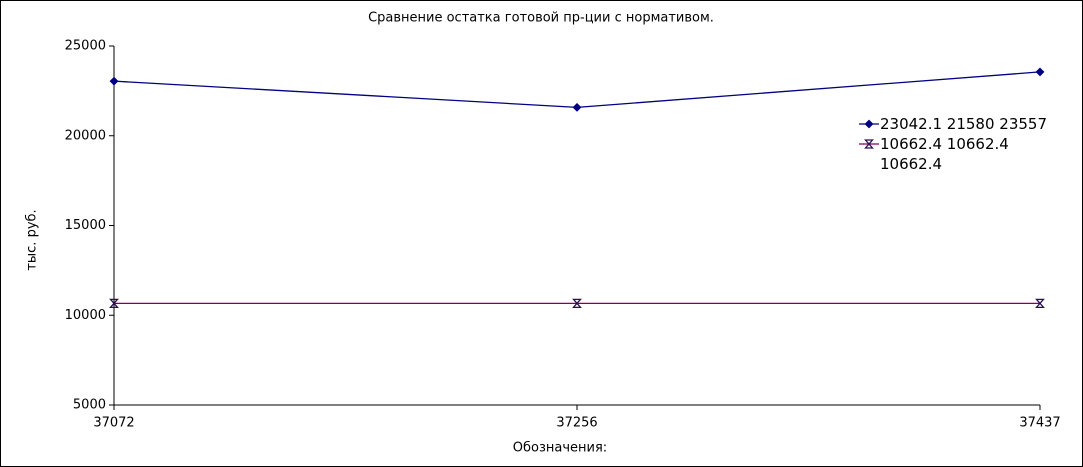  I want to click on x-tick-label: 37437, so click(1039, 423).